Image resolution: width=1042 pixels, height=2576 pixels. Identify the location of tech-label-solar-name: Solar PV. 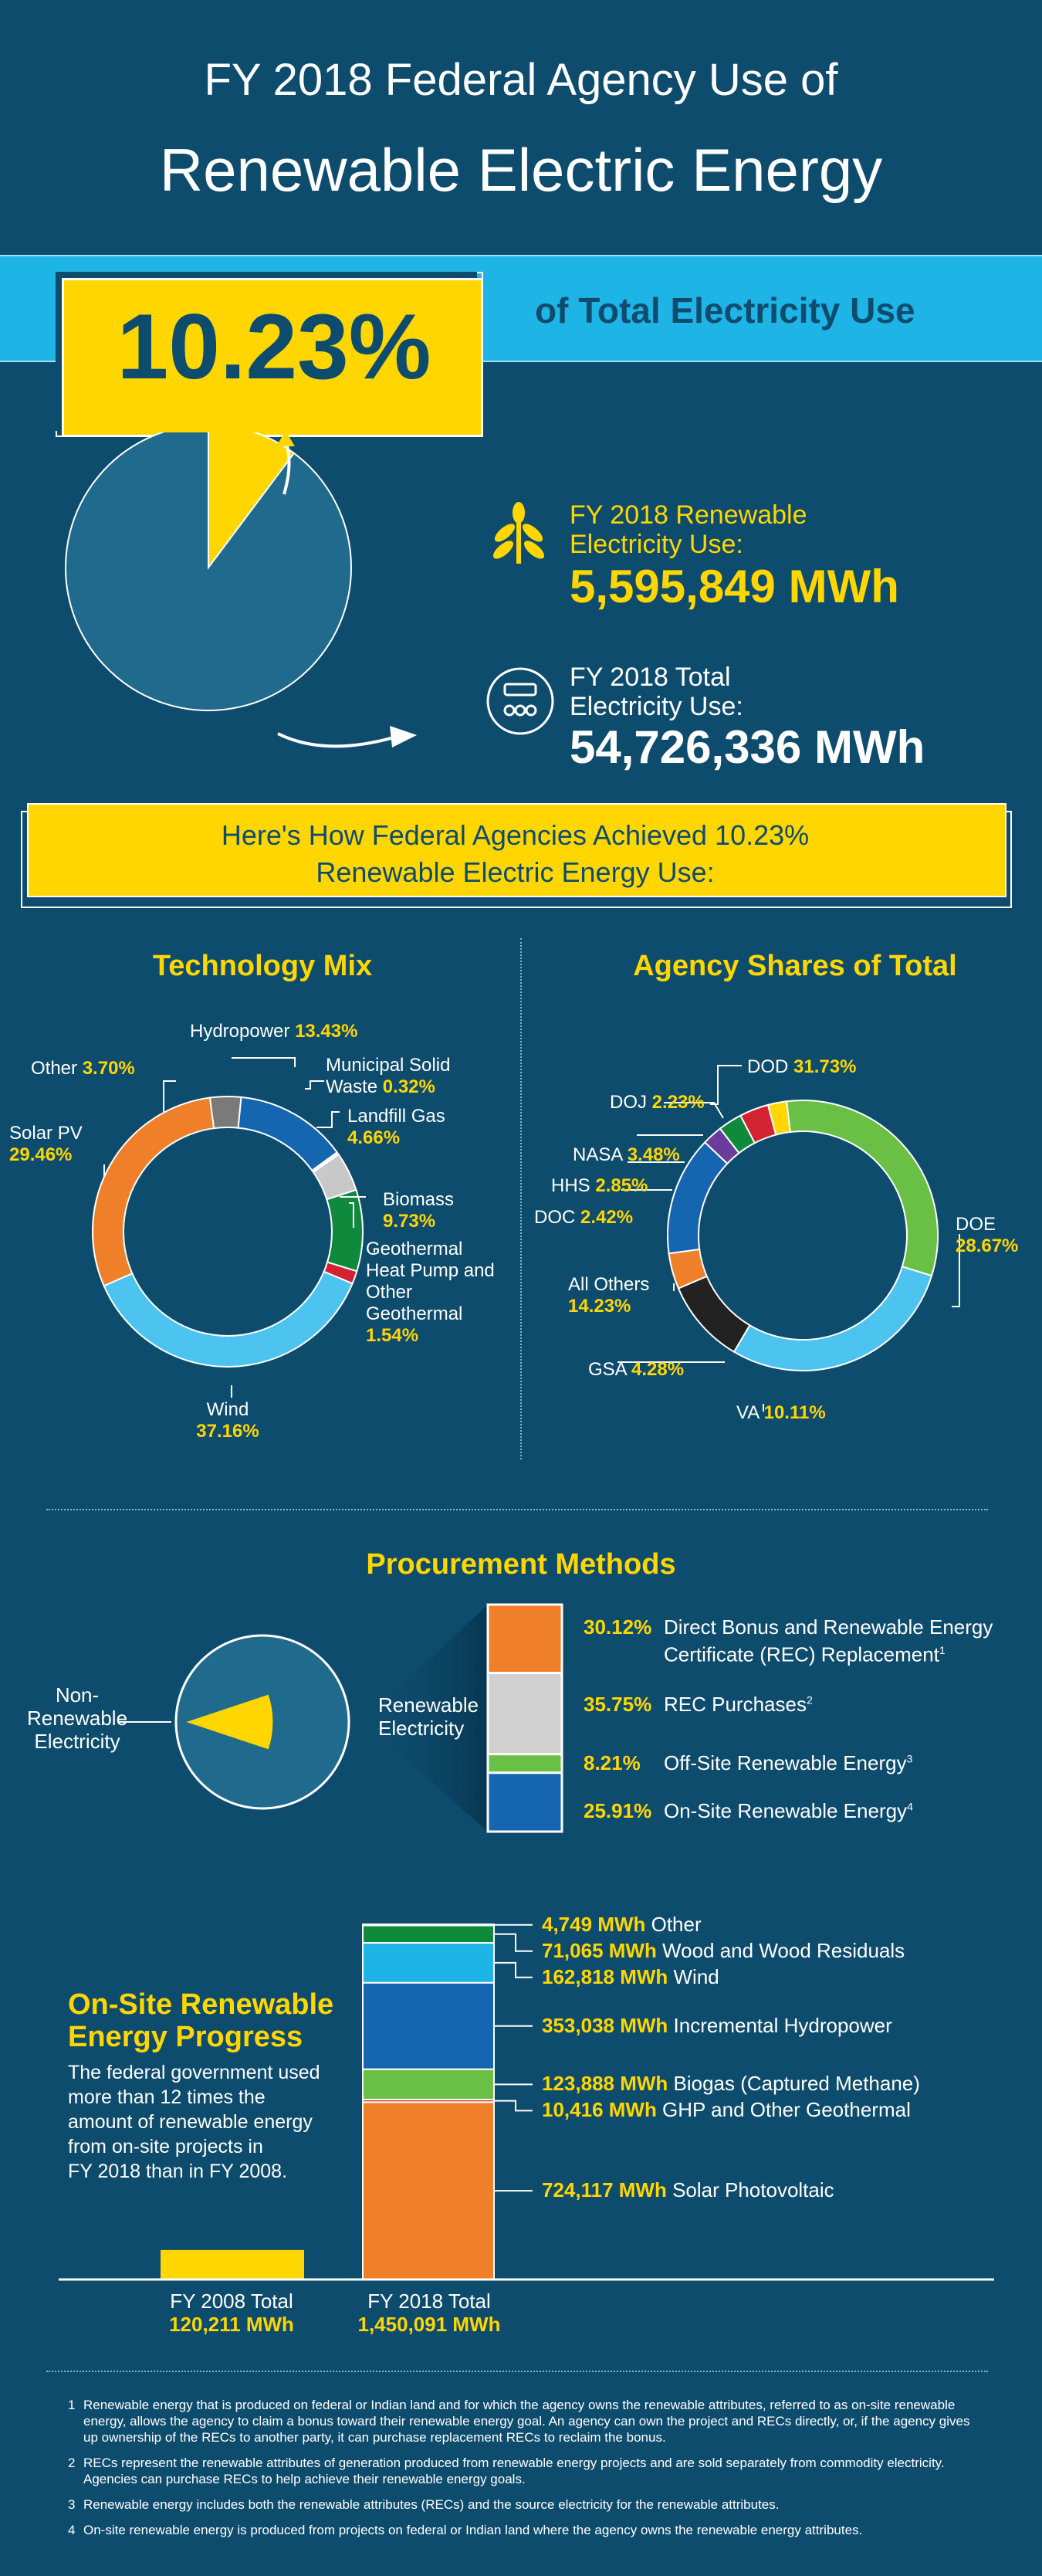
(46, 1133).